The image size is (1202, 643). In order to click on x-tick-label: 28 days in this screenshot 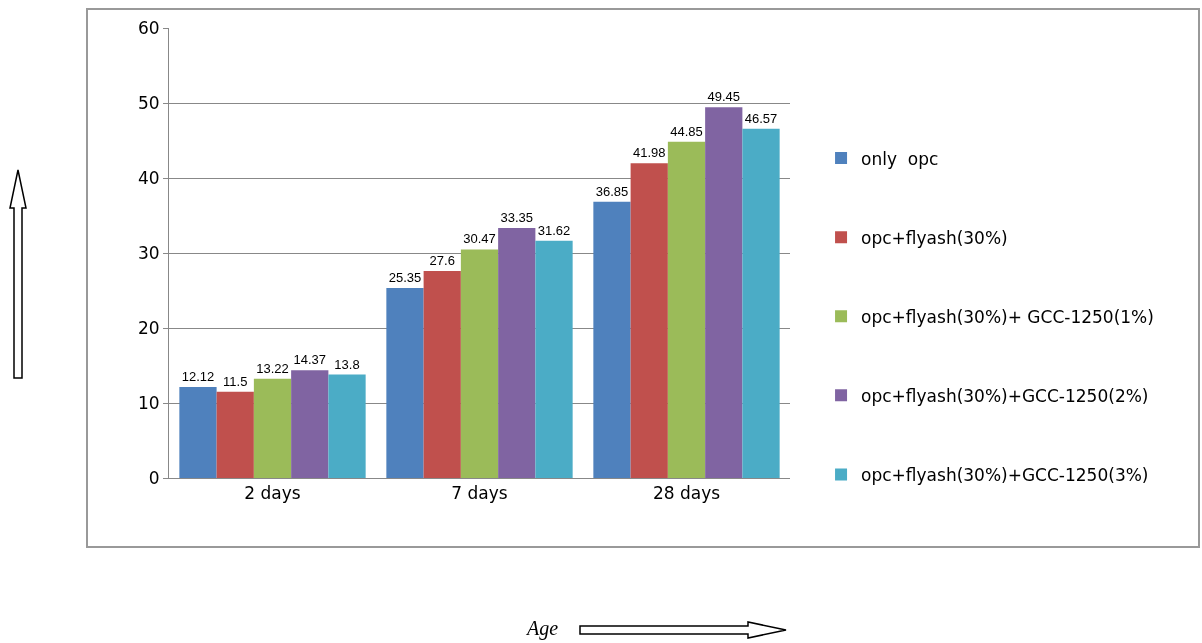, I will do `click(686, 493)`.